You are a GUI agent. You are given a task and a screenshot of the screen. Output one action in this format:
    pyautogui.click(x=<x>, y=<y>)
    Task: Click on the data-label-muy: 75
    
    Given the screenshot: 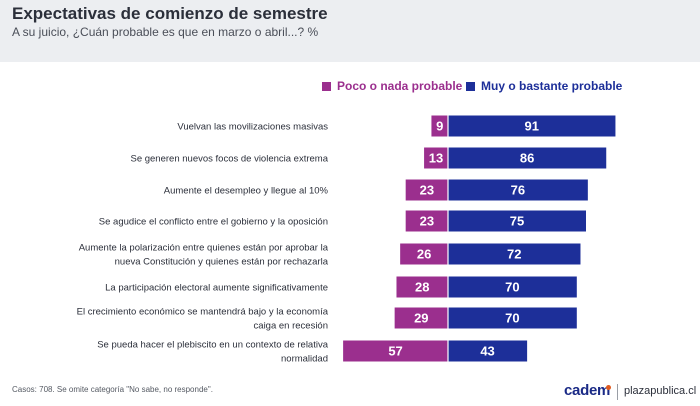 What is the action you would take?
    pyautogui.click(x=517, y=221)
    